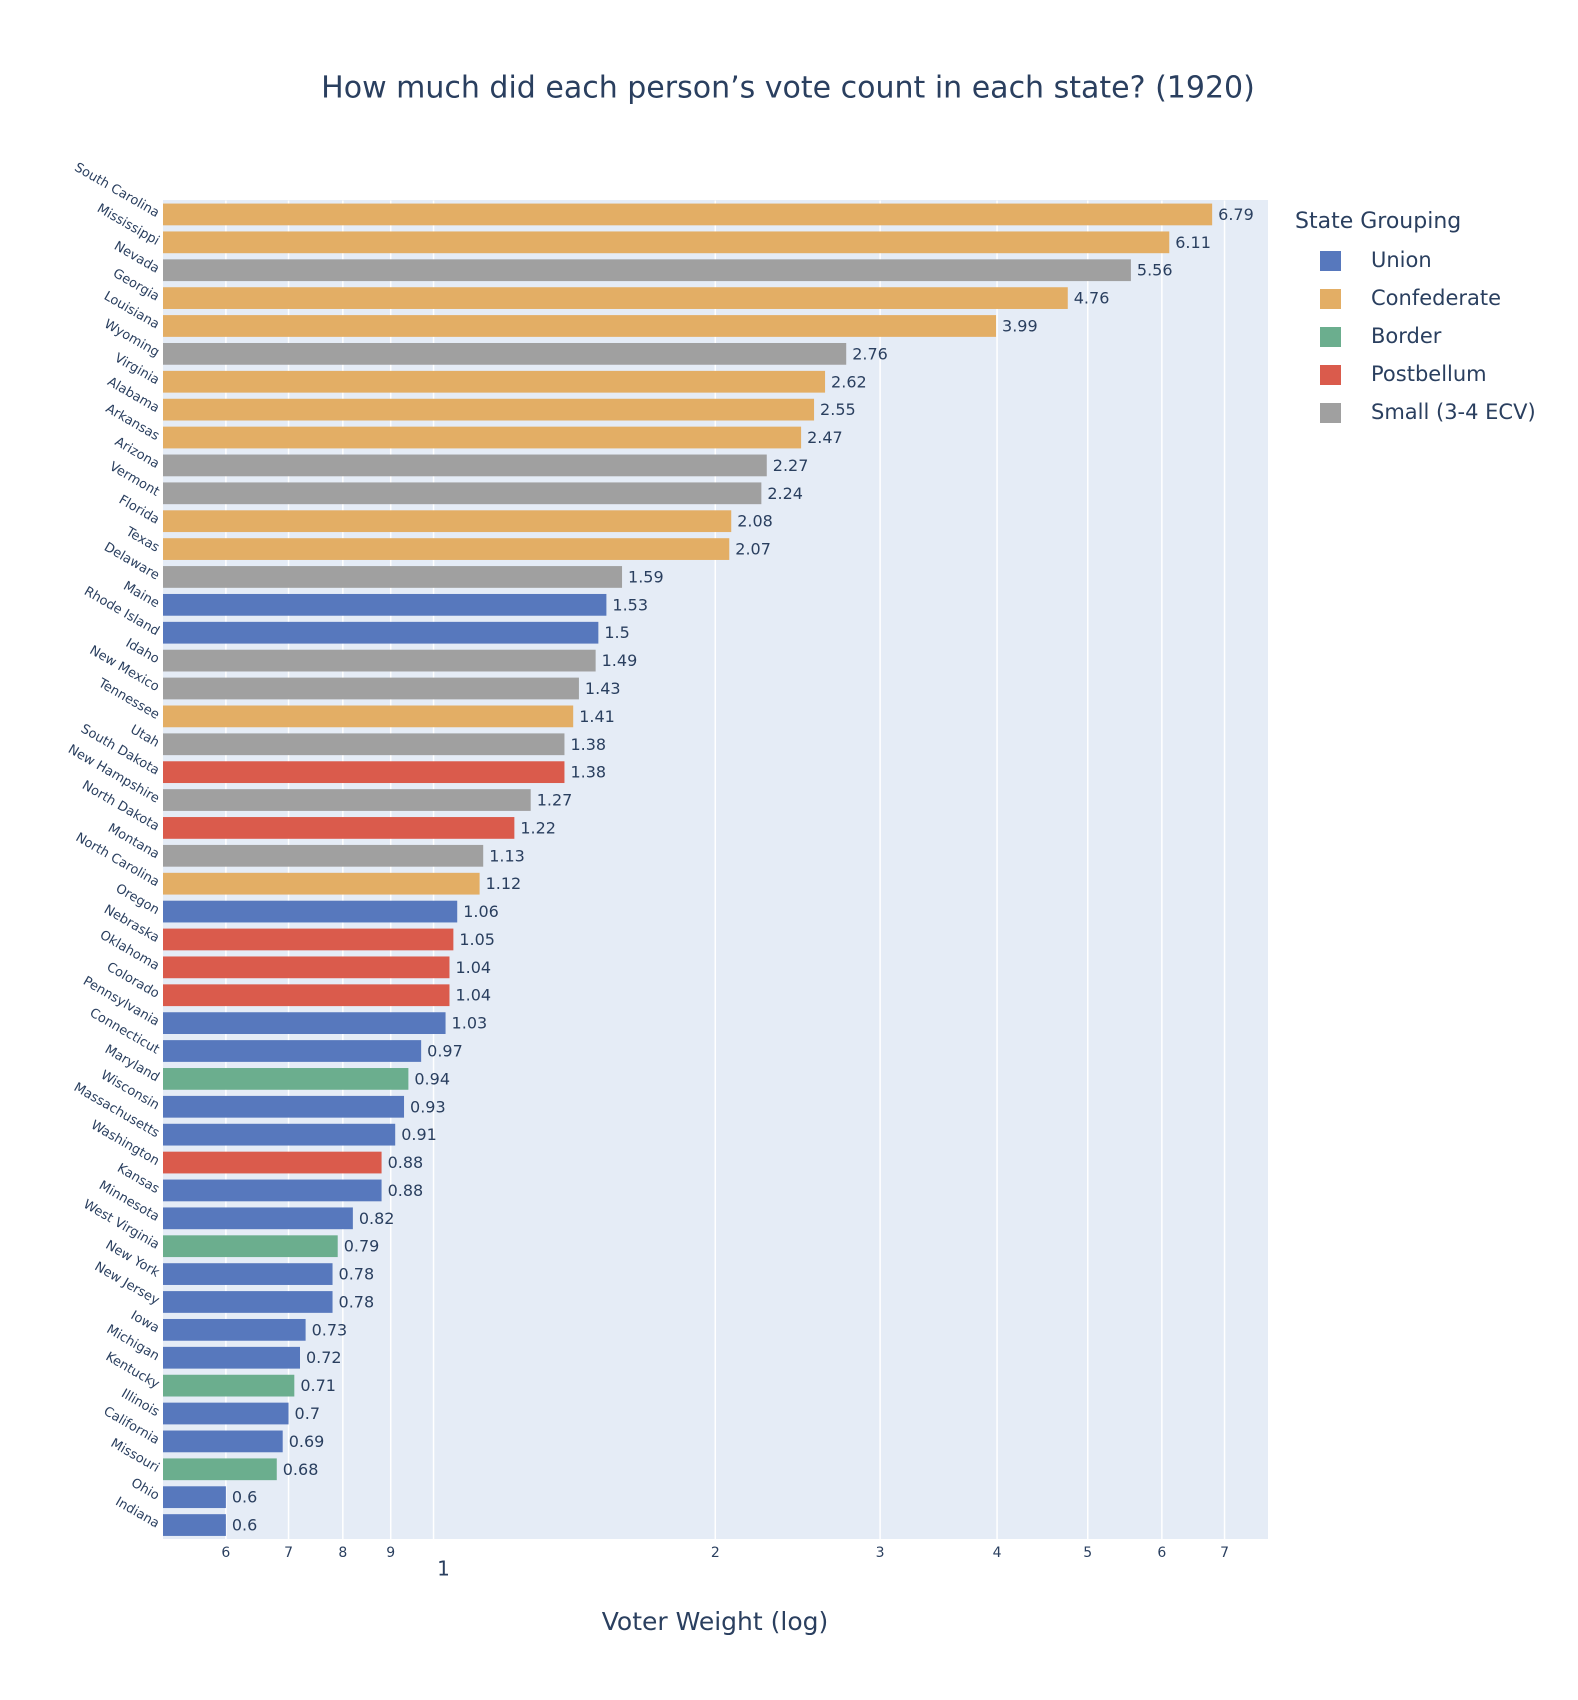 The width and height of the screenshot is (1578, 1700). Describe the element at coordinates (1092, 298) in the screenshot. I see `data-label: 4.76` at that location.